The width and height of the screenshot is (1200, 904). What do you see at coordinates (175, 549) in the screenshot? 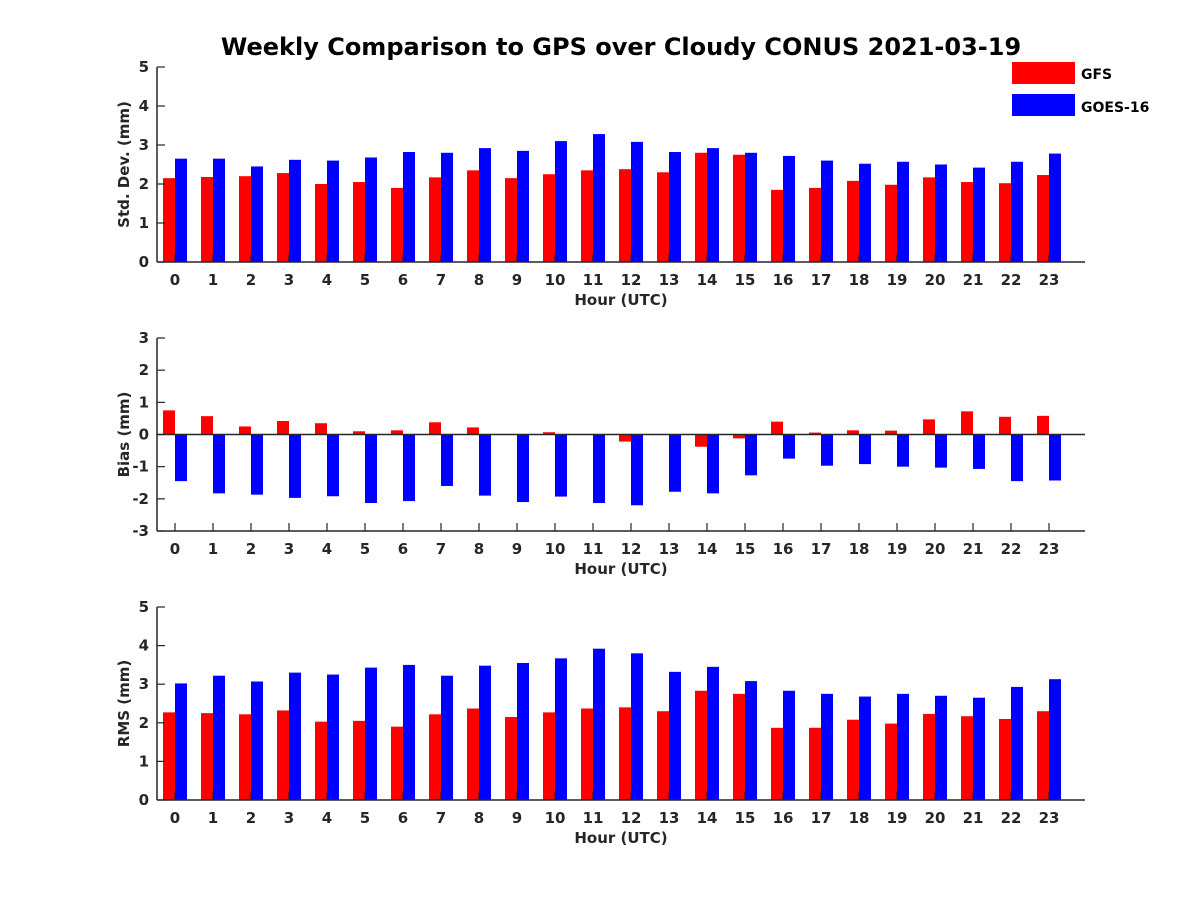
I see `bias-x-tick-label: 0` at bounding box center [175, 549].